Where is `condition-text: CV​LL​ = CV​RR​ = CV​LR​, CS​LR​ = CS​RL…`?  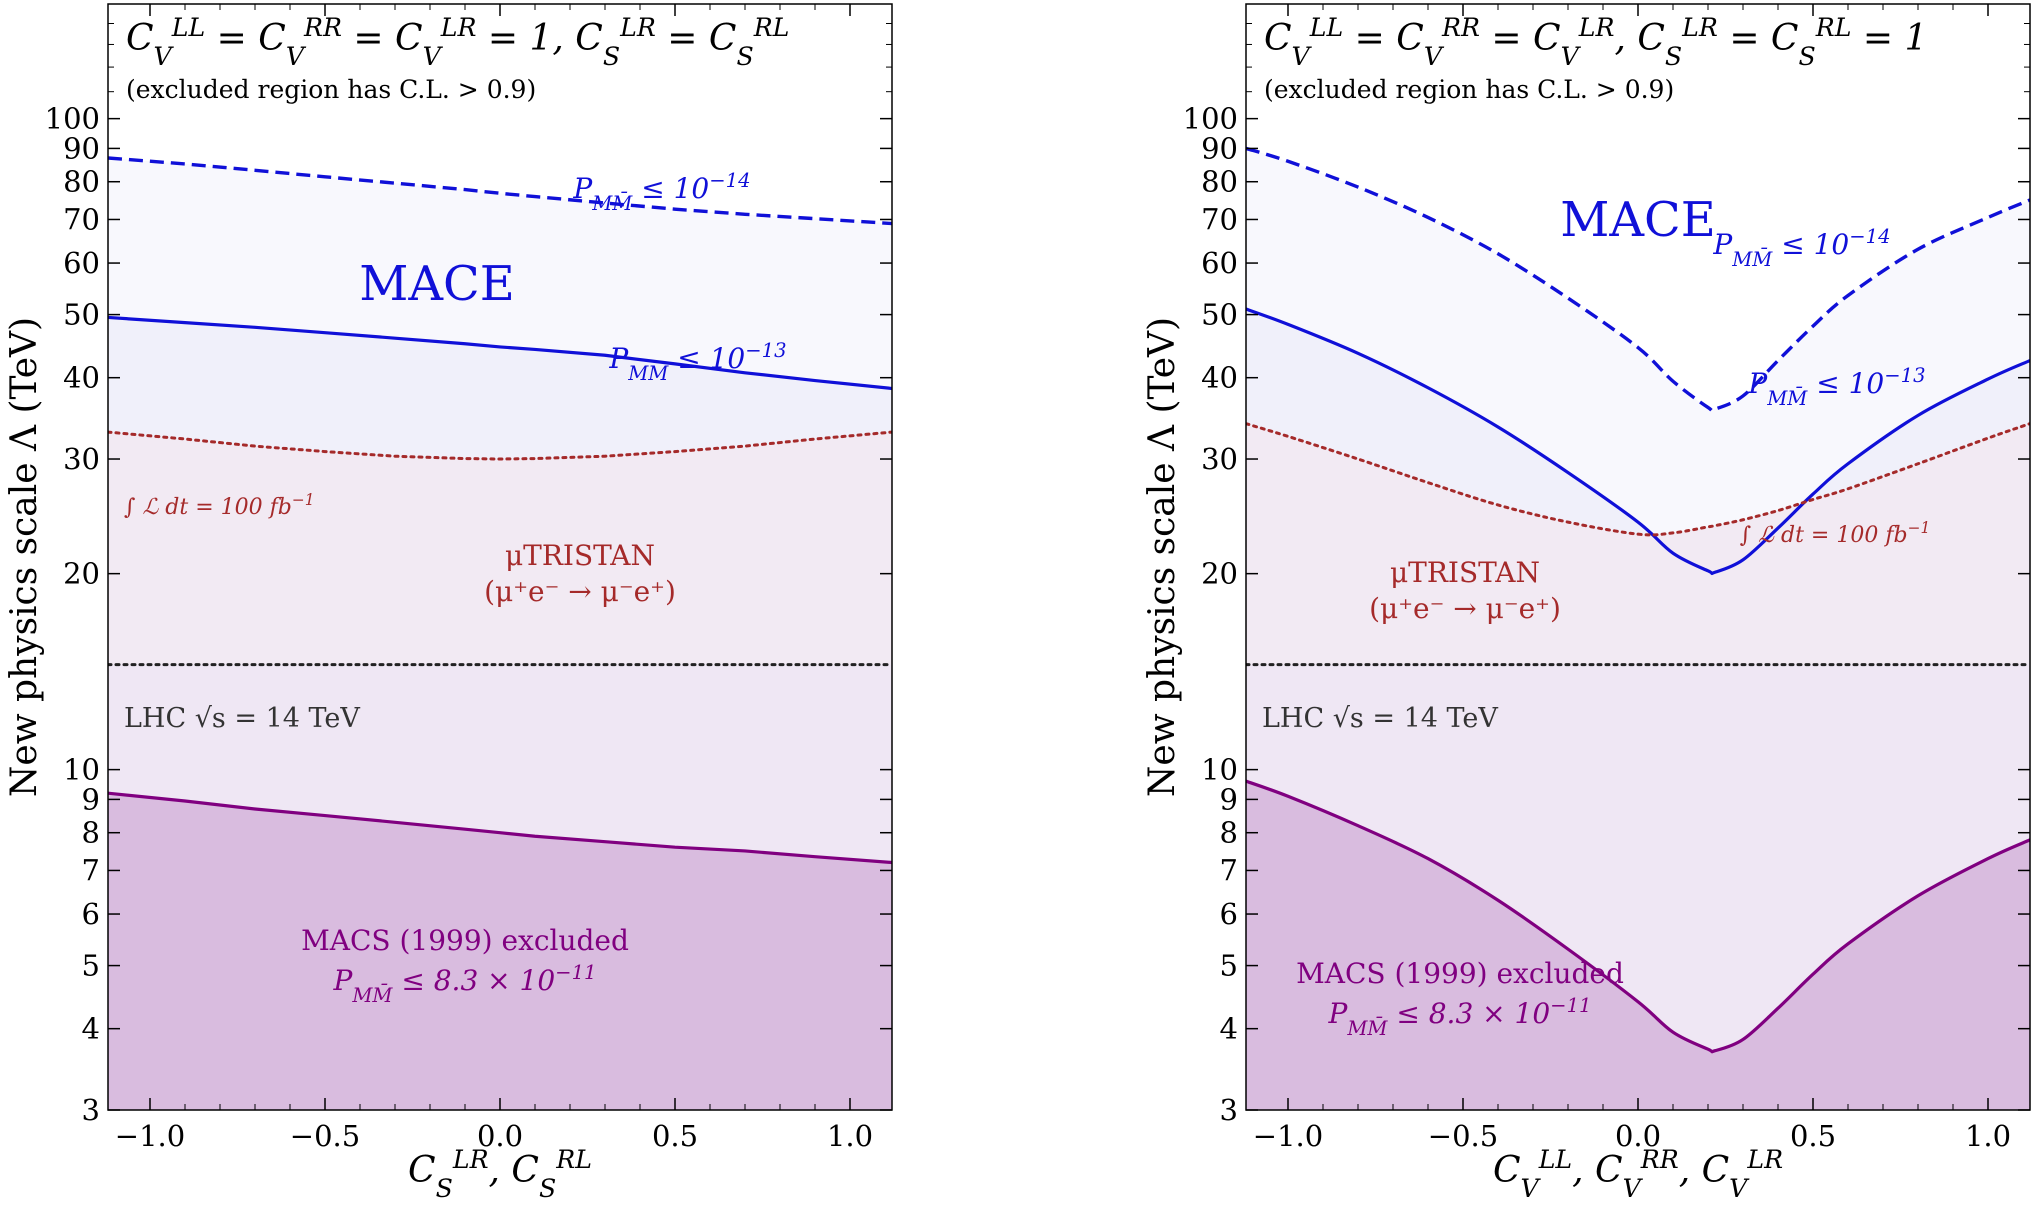
condition-text: CV​LL​ = CV​RR​ = CV​LR​, CS​LR​ = CS​RL… is located at coordinates (1595, 42).